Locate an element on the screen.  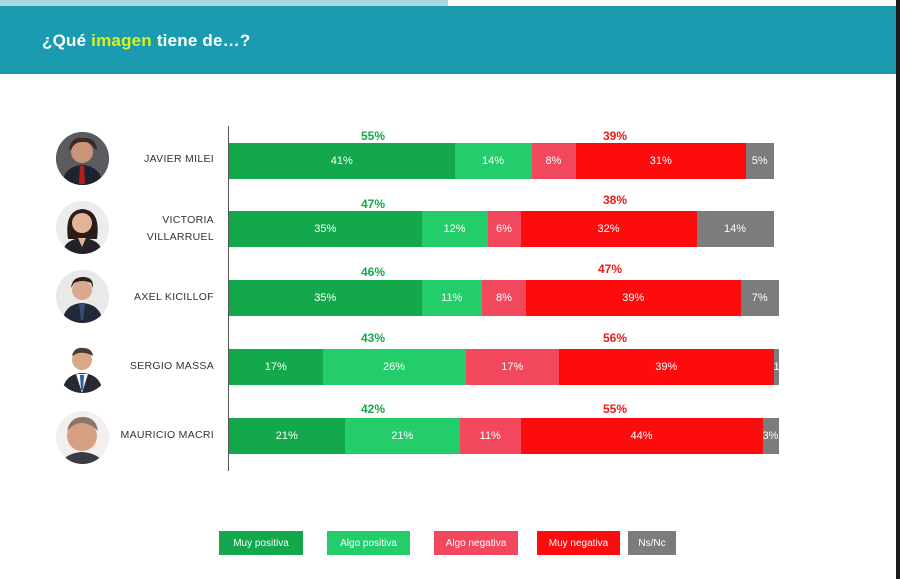
negative-total-label: 55% is located at coordinates (615, 409).